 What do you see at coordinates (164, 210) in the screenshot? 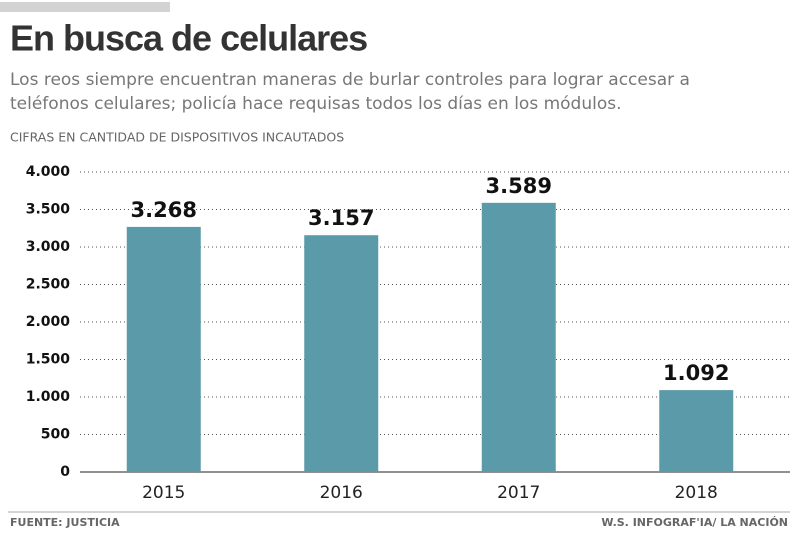
I see `value-label: 3.268` at bounding box center [164, 210].